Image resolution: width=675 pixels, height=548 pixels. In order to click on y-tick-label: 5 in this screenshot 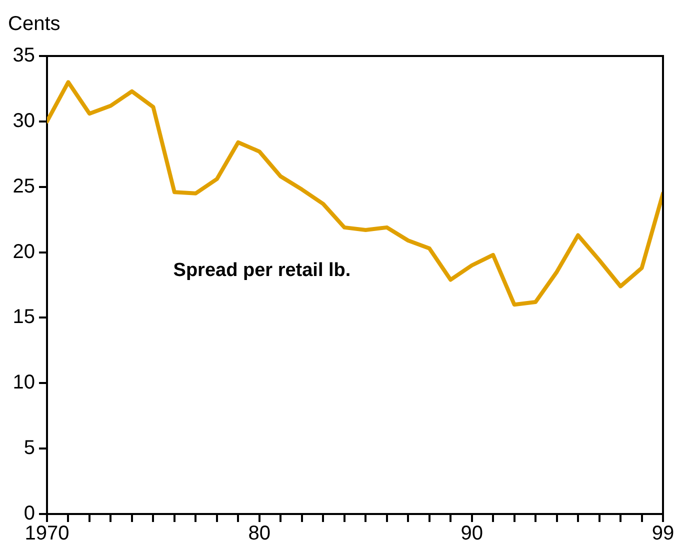, I will do `click(29, 448)`.